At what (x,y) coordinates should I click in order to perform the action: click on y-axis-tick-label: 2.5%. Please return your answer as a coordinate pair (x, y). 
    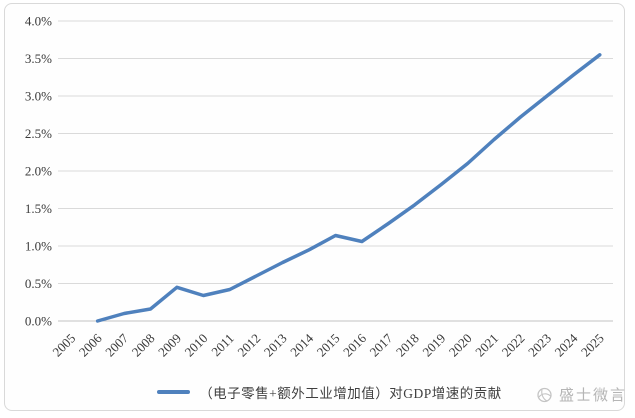
    Looking at the image, I should click on (38, 133).